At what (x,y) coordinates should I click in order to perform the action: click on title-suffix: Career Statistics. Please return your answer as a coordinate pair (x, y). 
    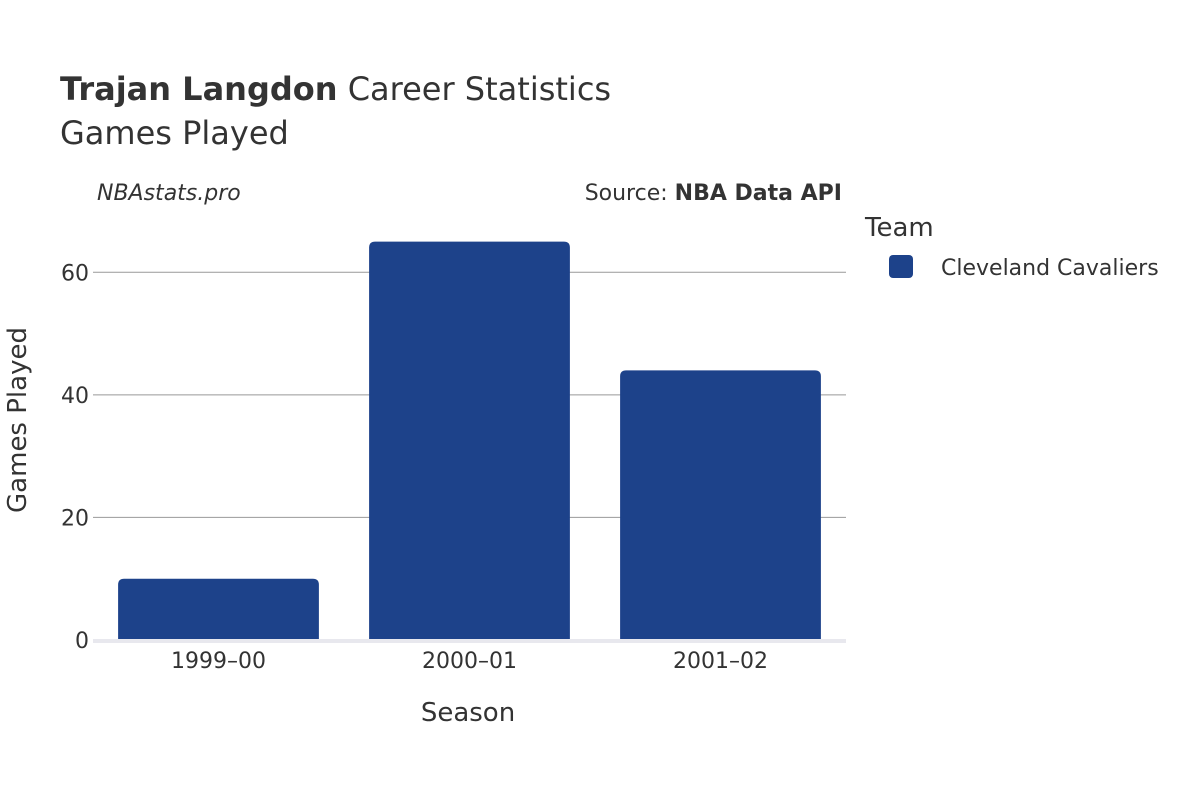
    Looking at the image, I should click on (479, 89).